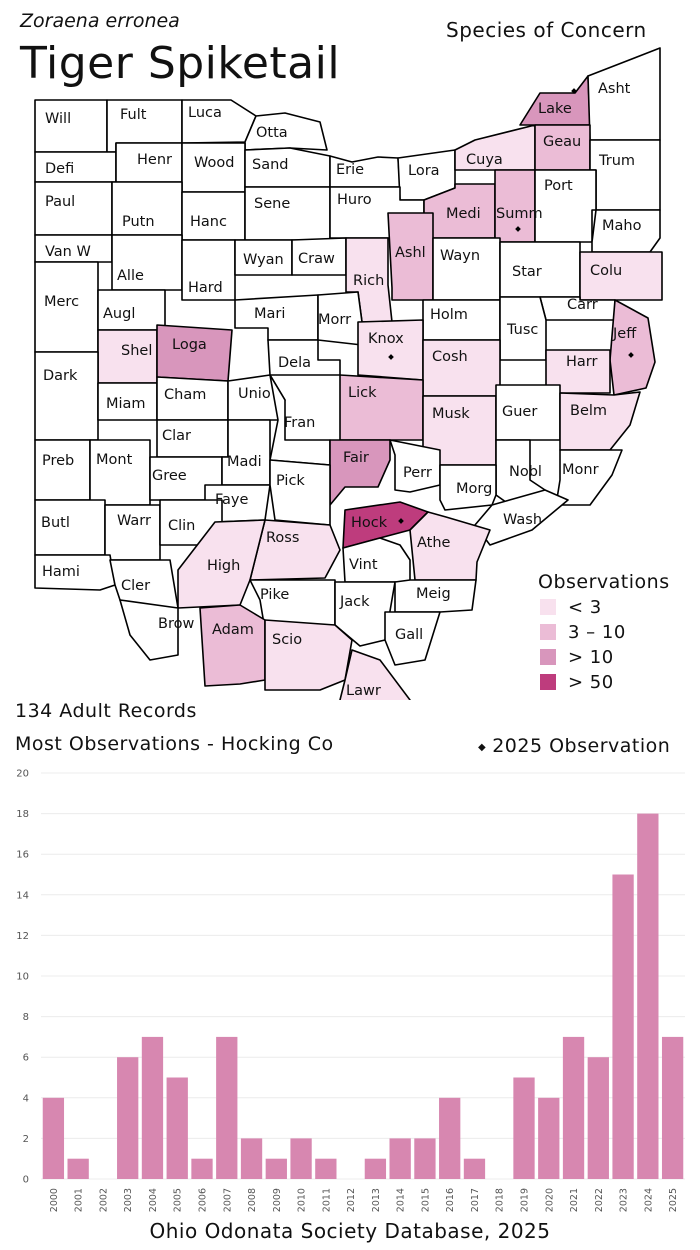  I want to click on bar-2013, so click(375, 1168).